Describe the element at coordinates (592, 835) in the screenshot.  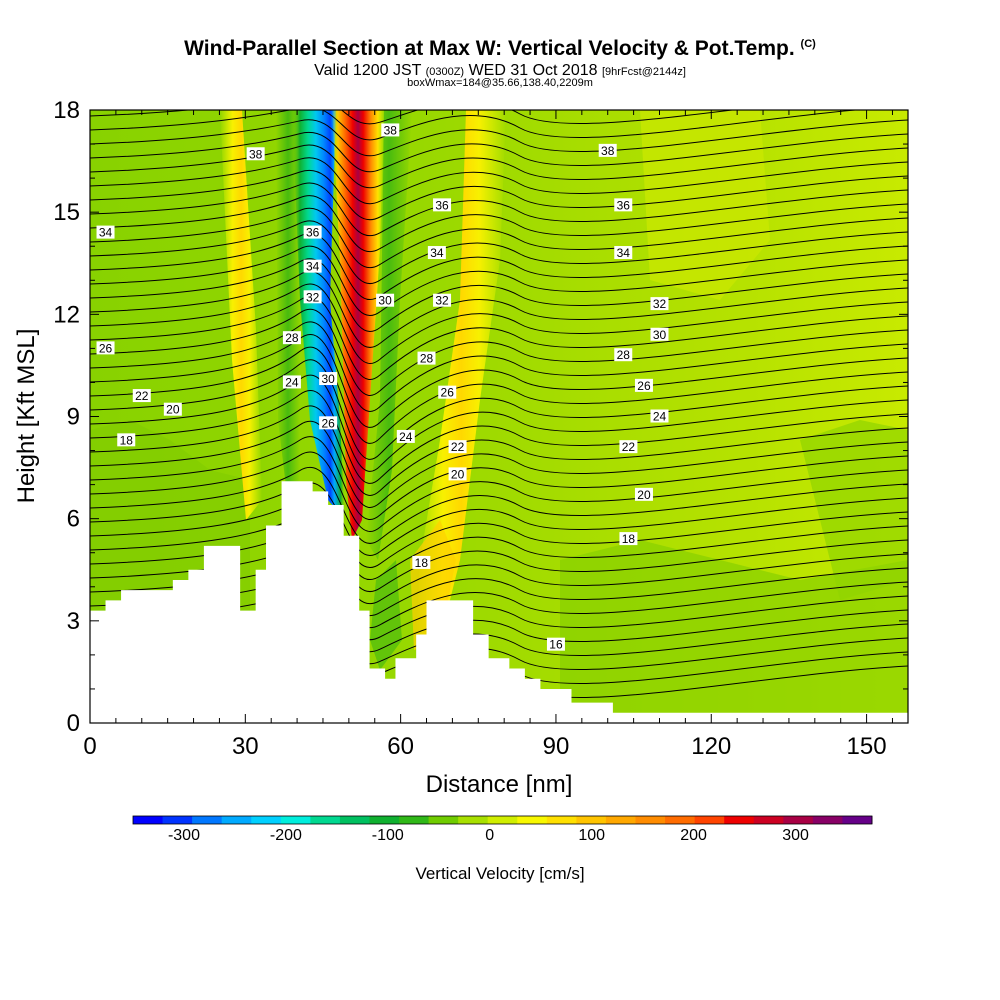
I see `colorbar-tick-label: 100` at that location.